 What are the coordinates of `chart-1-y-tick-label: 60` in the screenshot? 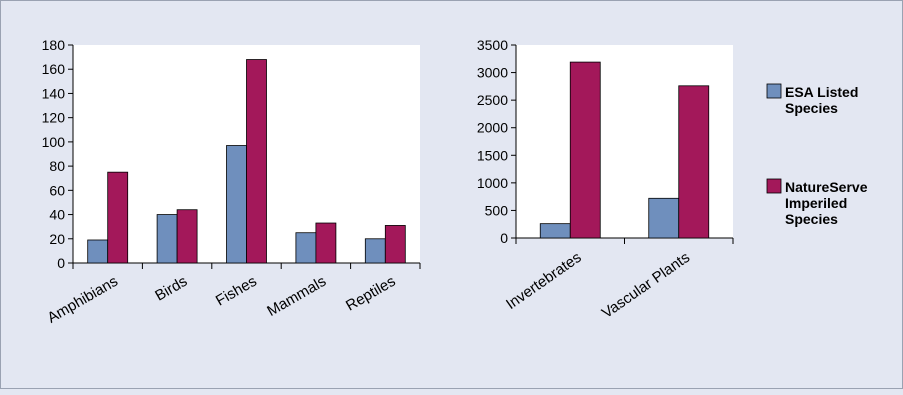 It's located at (57, 190).